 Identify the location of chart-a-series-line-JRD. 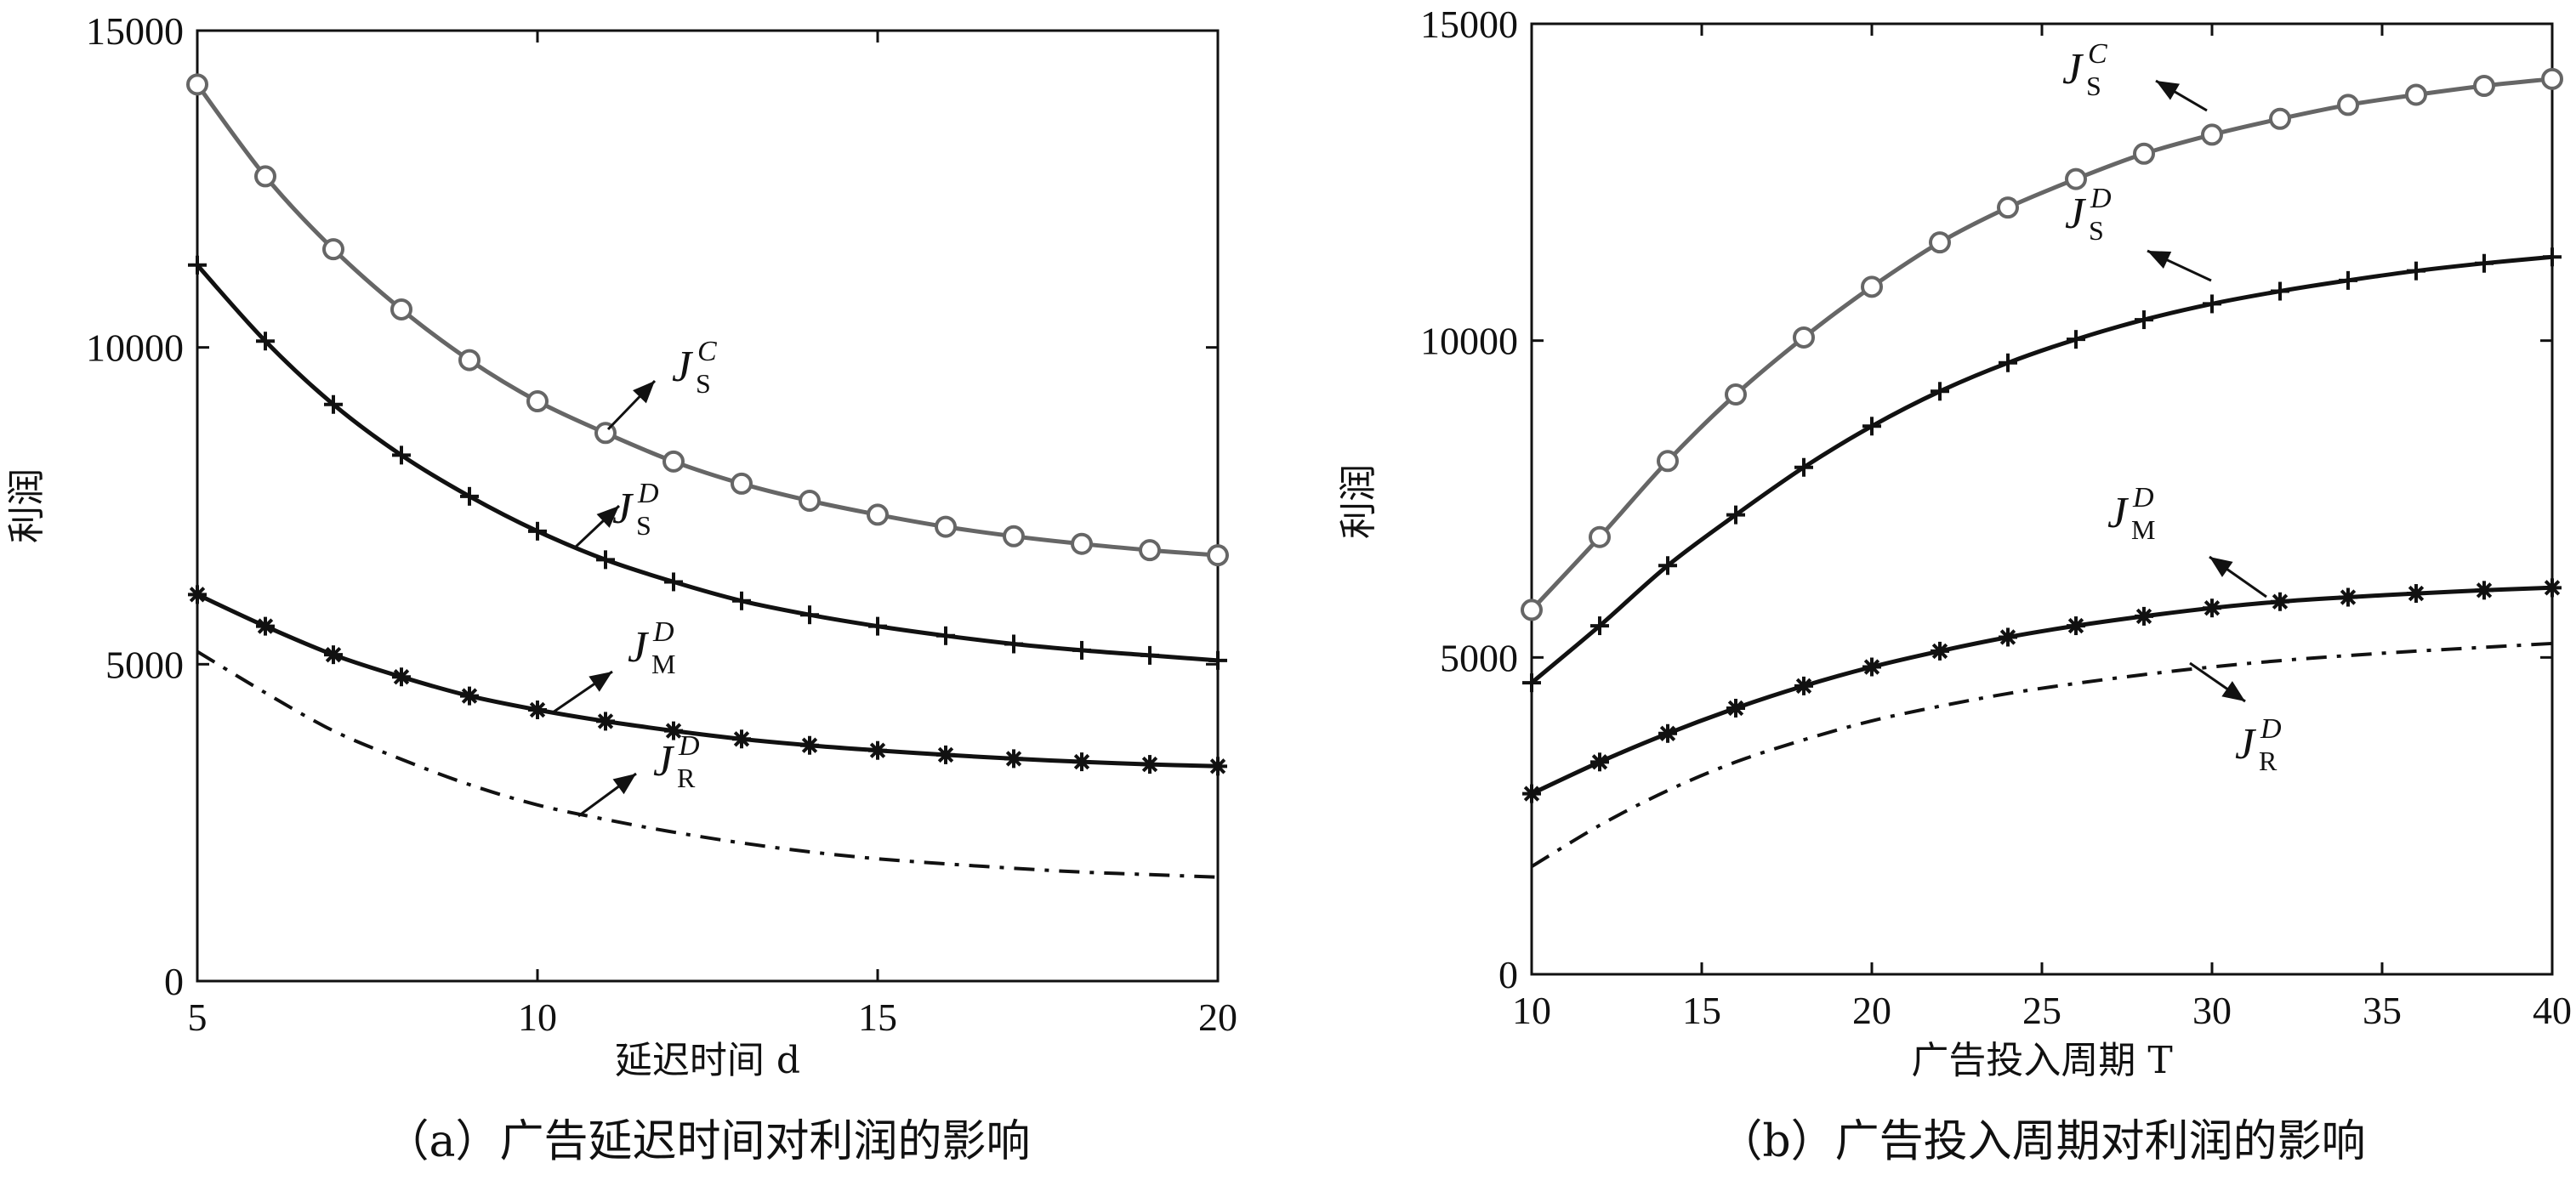
(707, 765).